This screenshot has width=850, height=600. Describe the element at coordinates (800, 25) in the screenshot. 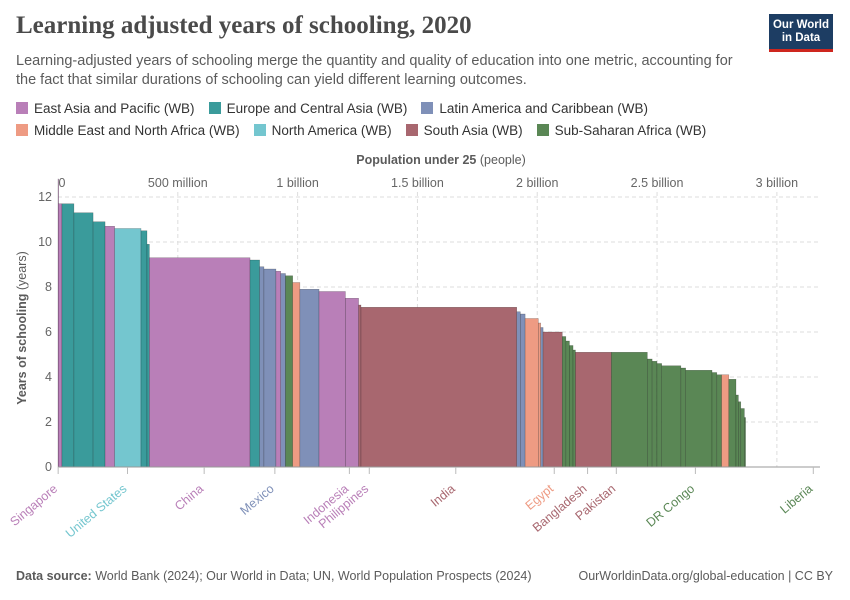

I see `logo-line-1: Our World` at that location.